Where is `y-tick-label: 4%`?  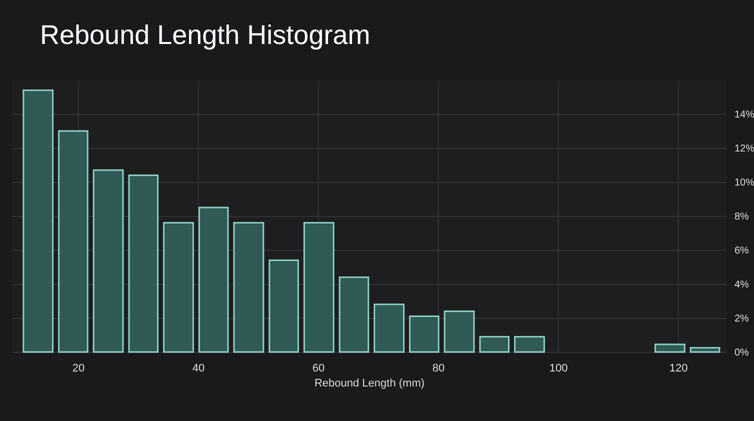
y-tick-label: 4% is located at coordinates (742, 285).